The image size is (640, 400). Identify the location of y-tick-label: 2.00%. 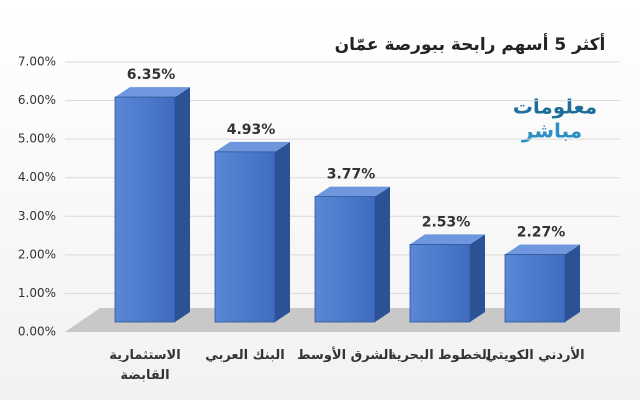
(37, 254).